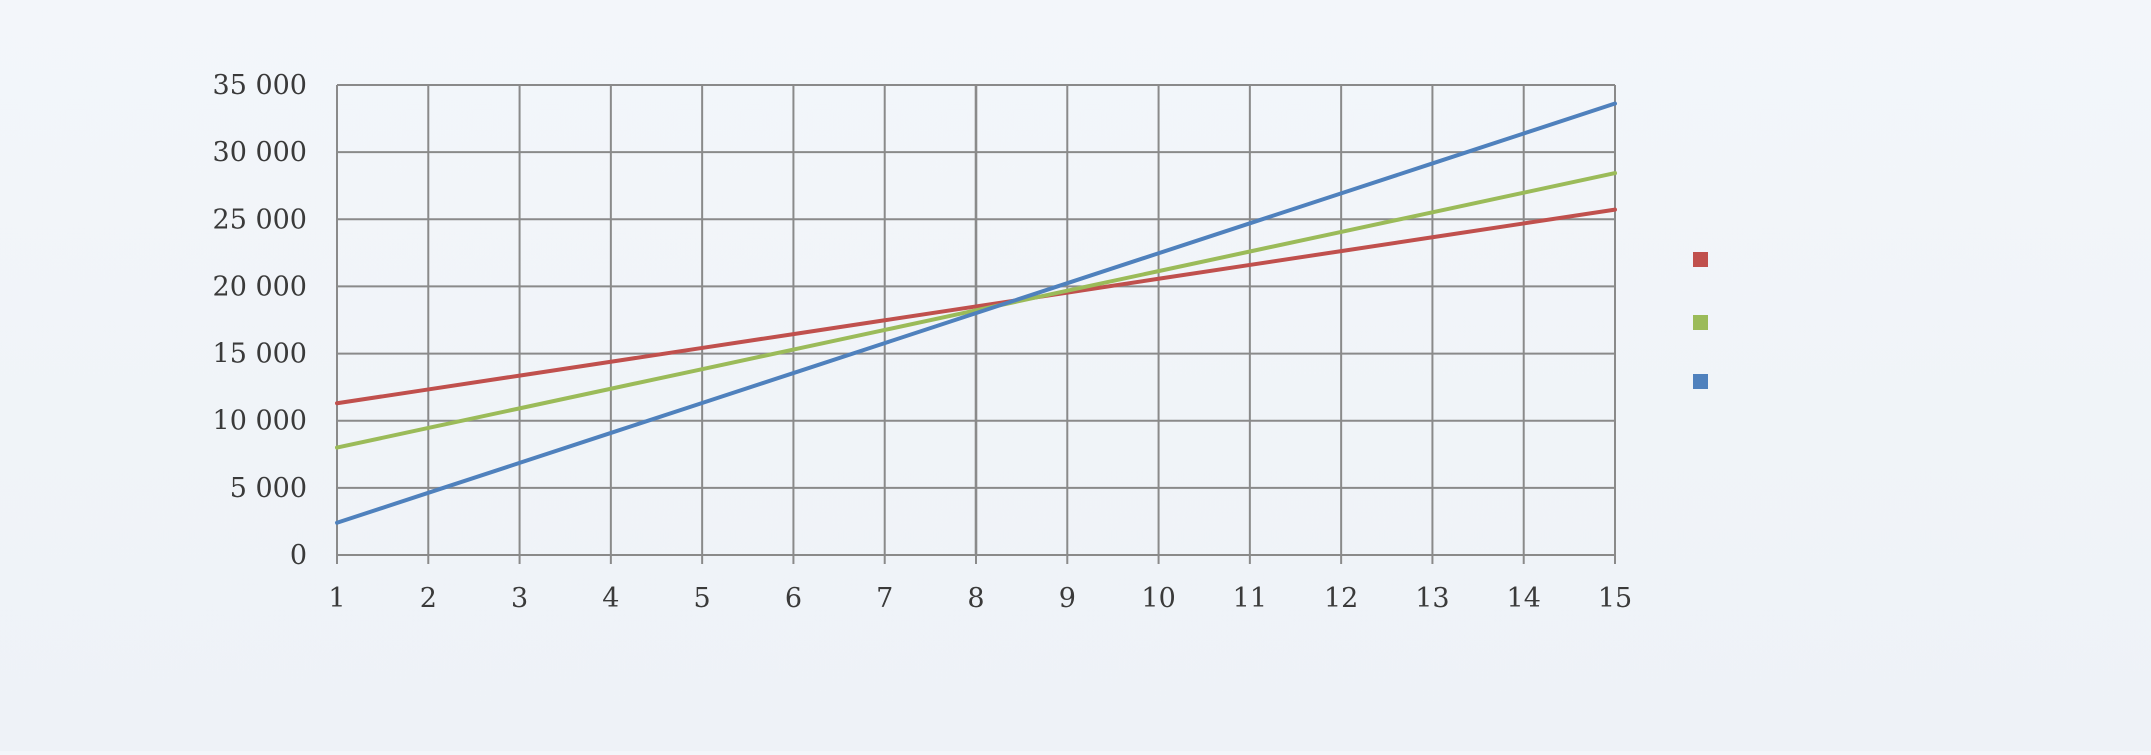 The width and height of the screenshot is (2151, 755). What do you see at coordinates (519, 598) in the screenshot?
I see `x-tick-label: 3` at bounding box center [519, 598].